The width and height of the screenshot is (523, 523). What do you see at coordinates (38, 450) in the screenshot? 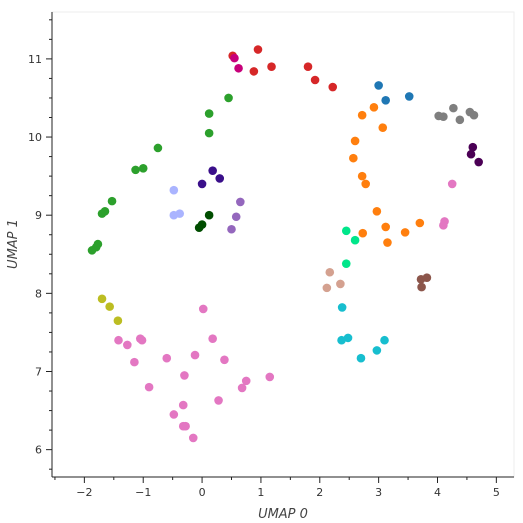
I see `y-tick-label: 6` at bounding box center [38, 450].